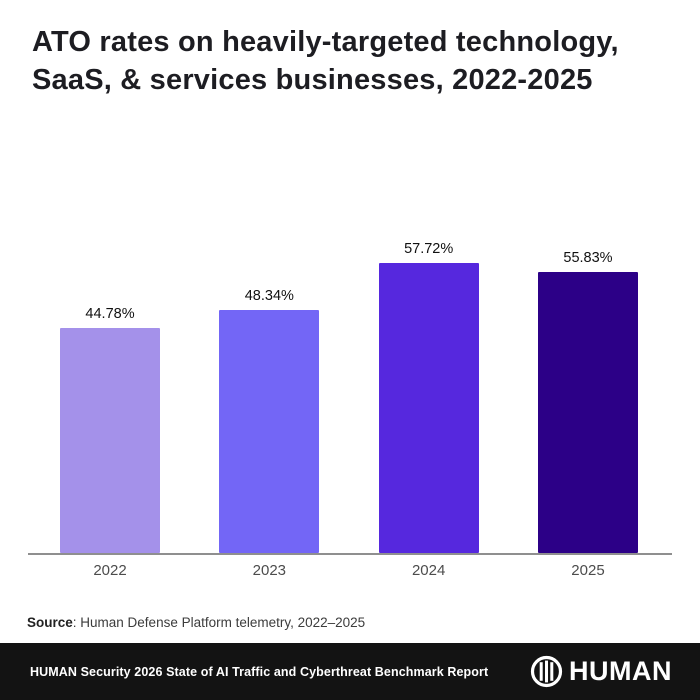 Image resolution: width=700 pixels, height=700 pixels. What do you see at coordinates (50, 622) in the screenshot?
I see `source-label: Source` at bounding box center [50, 622].